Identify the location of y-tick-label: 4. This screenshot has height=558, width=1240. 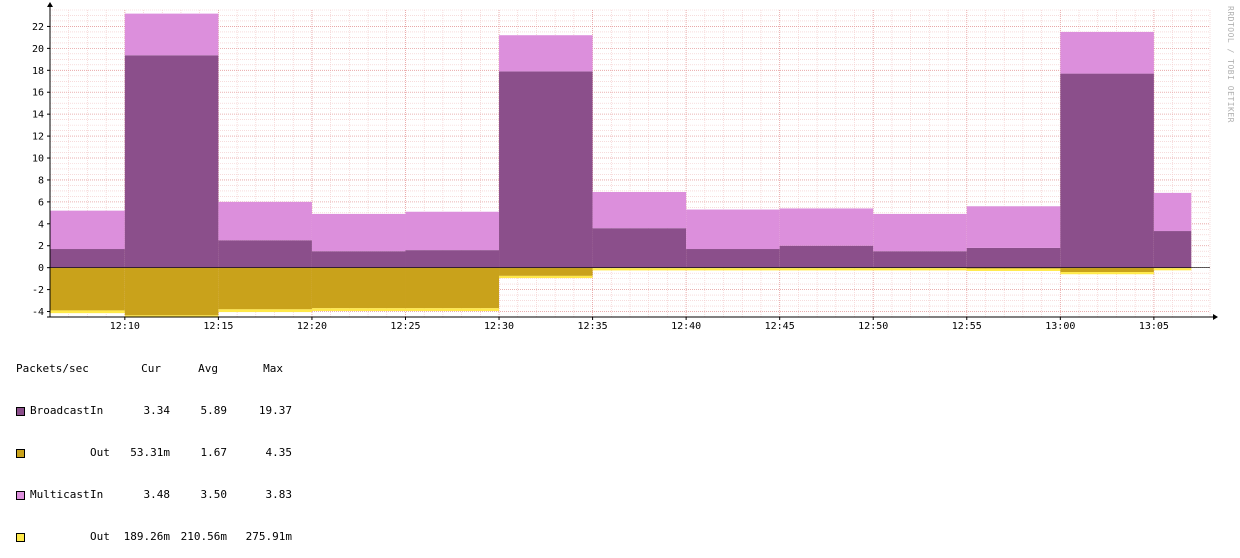
(41, 224).